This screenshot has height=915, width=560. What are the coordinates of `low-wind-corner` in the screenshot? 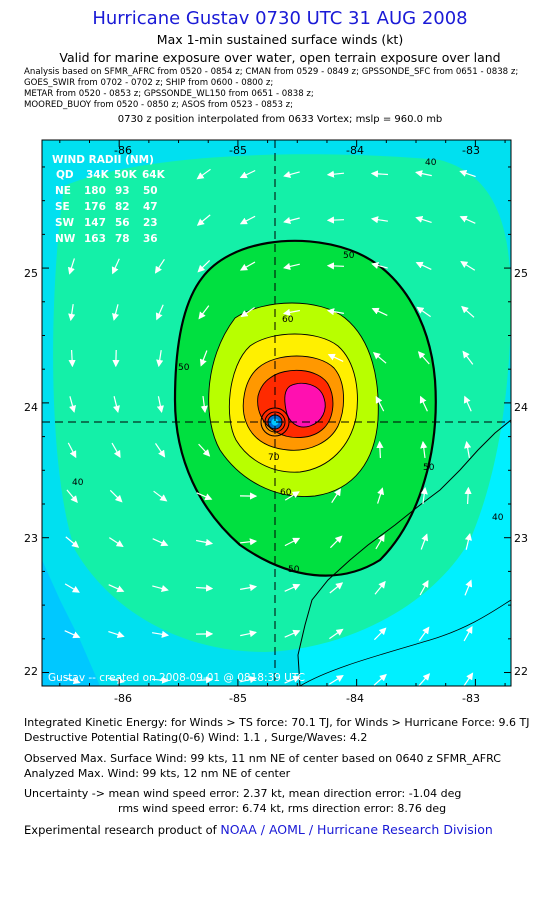 It's located at (71, 623).